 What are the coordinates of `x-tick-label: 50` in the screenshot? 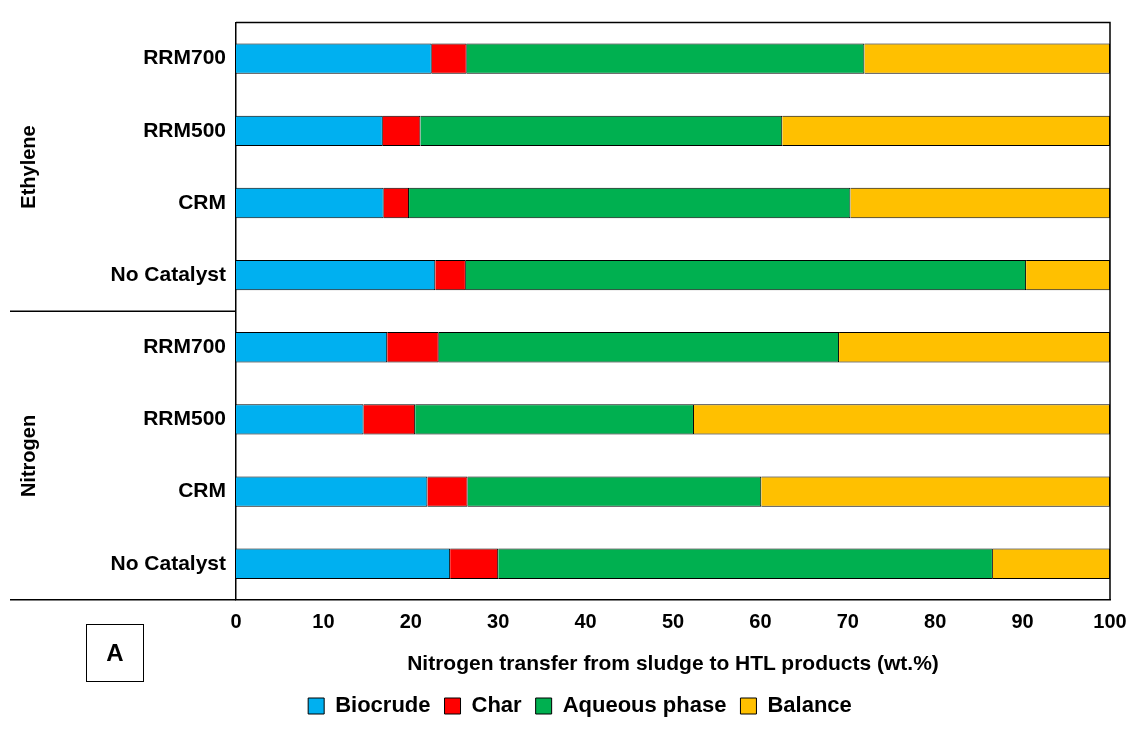 It's located at (673, 621).